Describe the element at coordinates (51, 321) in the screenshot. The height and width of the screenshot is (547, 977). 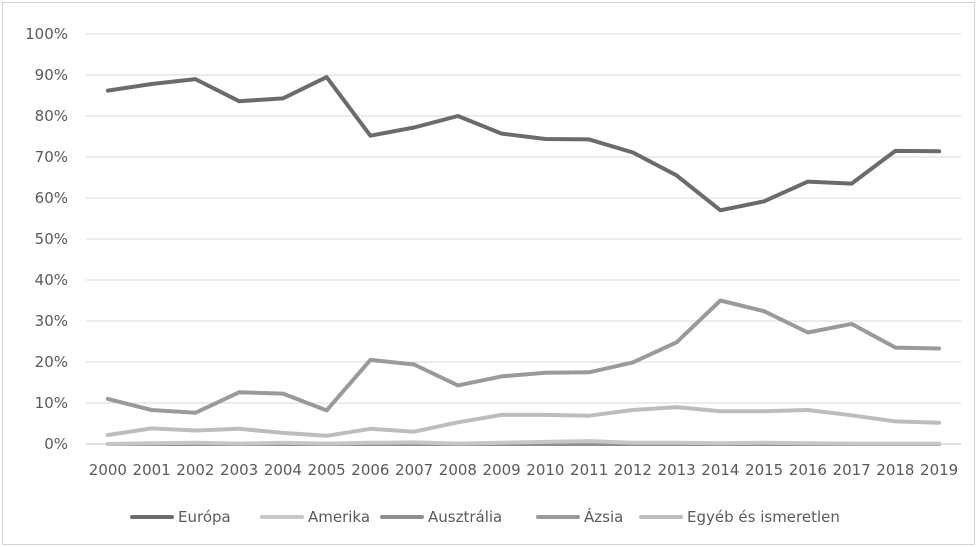
I see `y-tick-label: 30%` at that location.